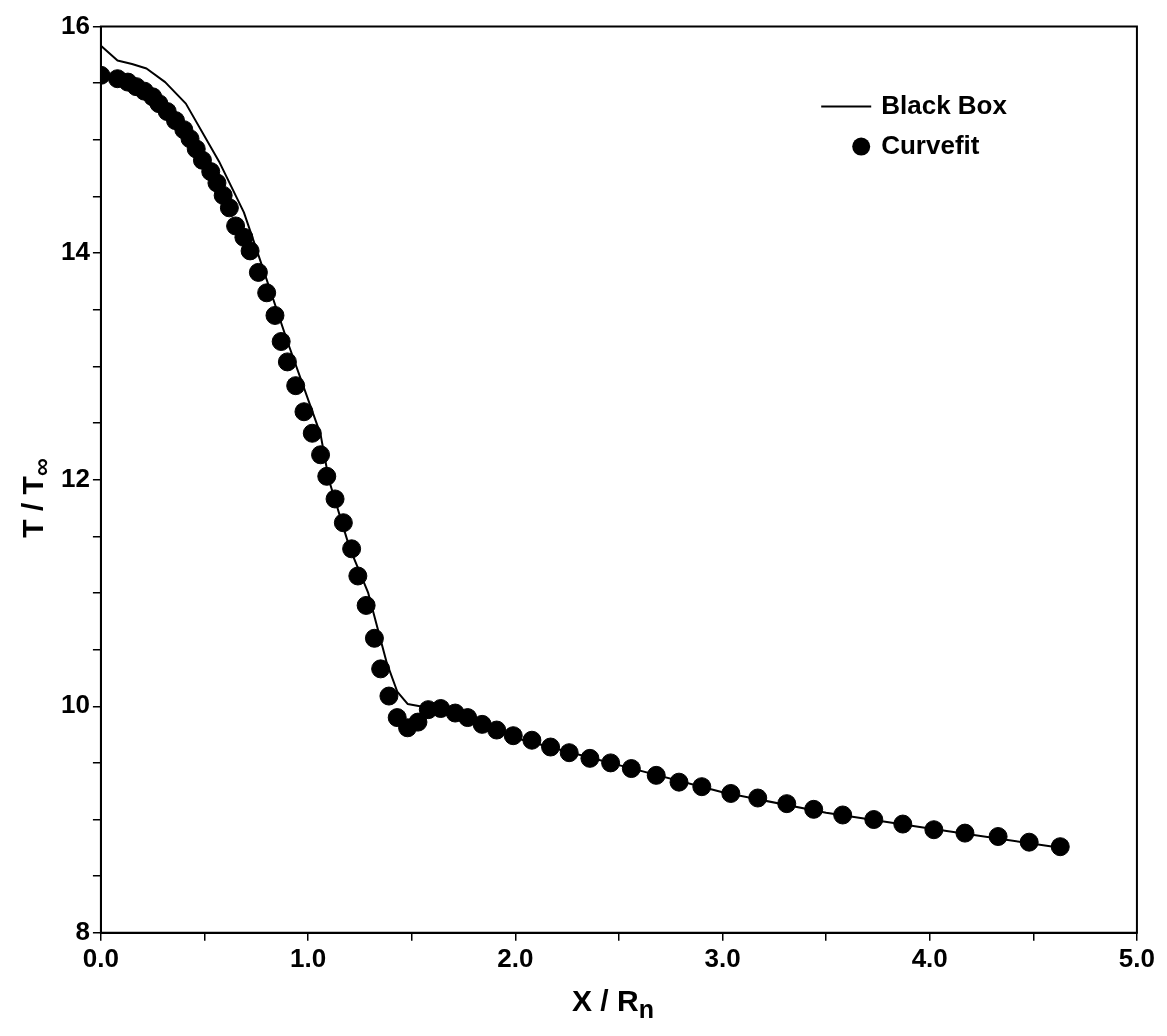  Describe the element at coordinates (1137, 957) in the screenshot. I see `x-tick-label: 5.0` at that location.